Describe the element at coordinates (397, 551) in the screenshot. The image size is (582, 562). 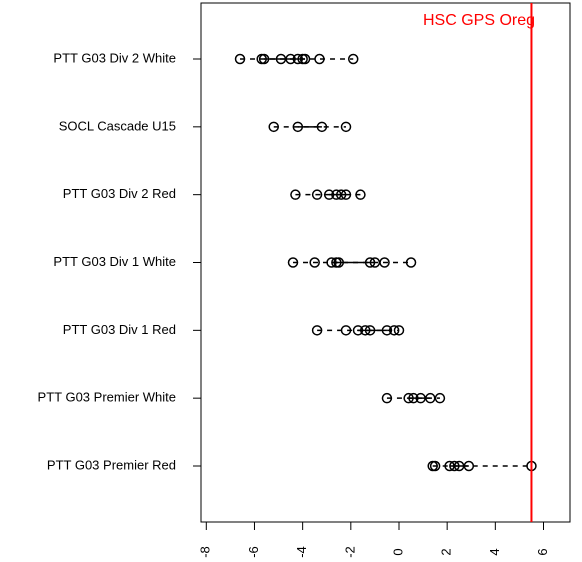
I see `x-tick-label: 0` at that location.